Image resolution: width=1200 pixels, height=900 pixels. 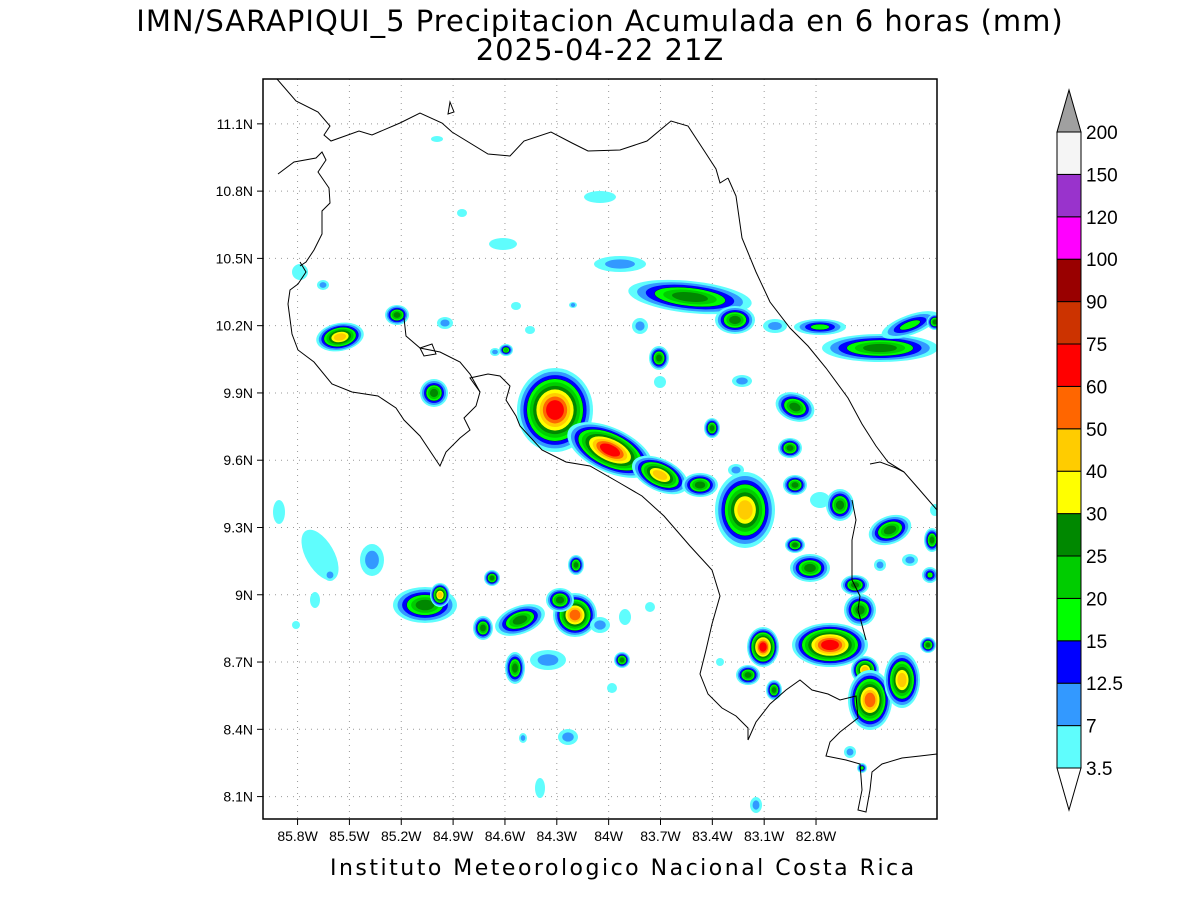 What do you see at coordinates (1102, 133) in the screenshot?
I see `colorbar-label: 200` at bounding box center [1102, 133].